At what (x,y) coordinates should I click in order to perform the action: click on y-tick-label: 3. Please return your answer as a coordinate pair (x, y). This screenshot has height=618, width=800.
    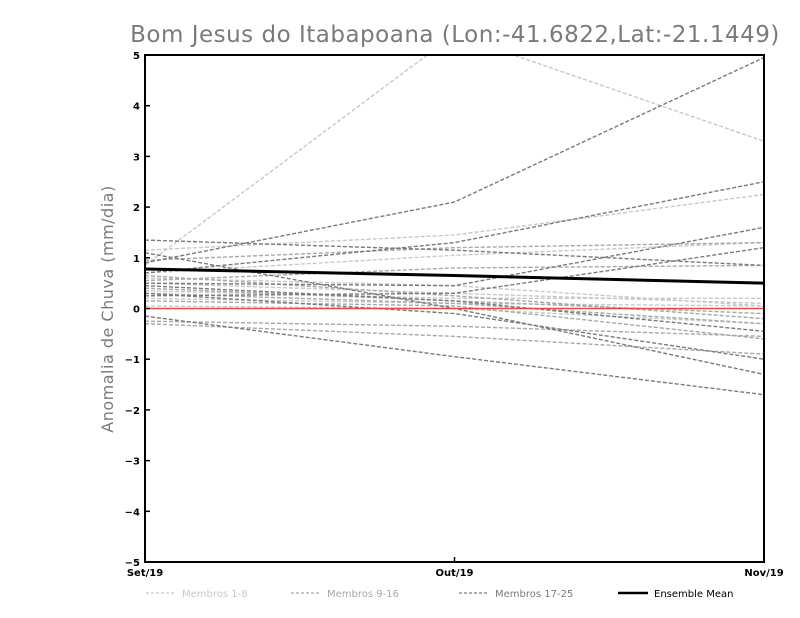
    Looking at the image, I should click on (136, 157).